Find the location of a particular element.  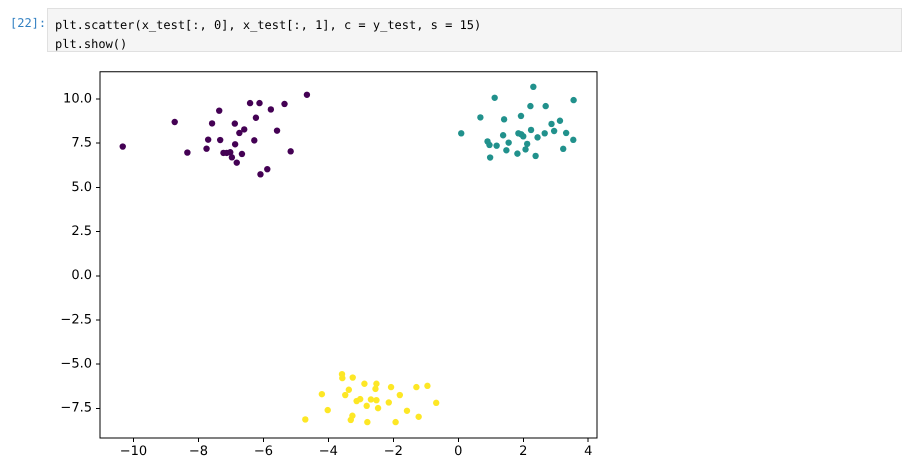

y-tick-label: −7.5 is located at coordinates (76, 408).